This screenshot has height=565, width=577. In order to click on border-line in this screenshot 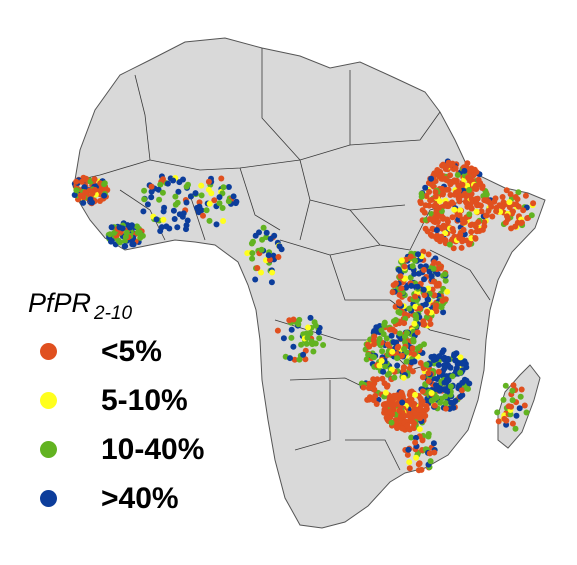, I will do `click(312, 415)`.